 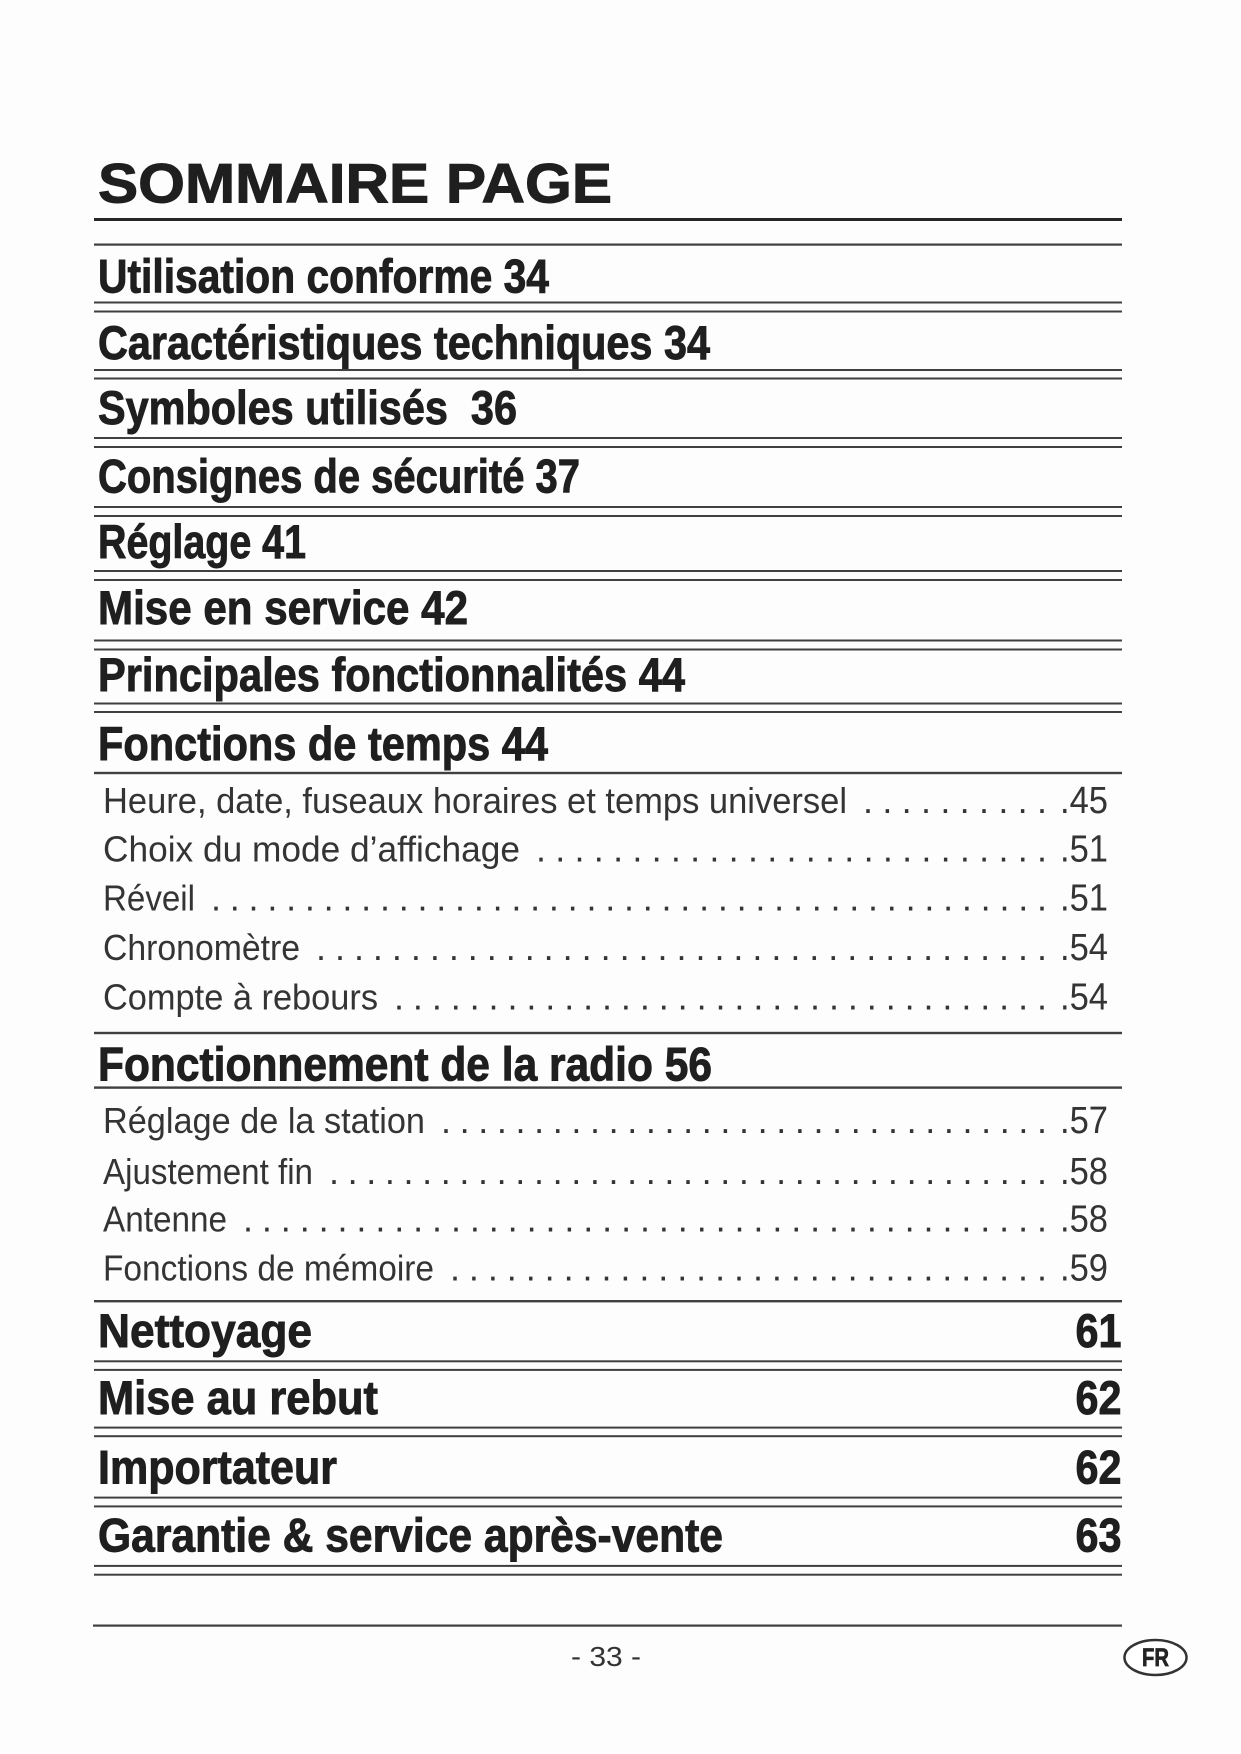 I want to click on svg-text: Mise au rebut, so click(x=238, y=1397).